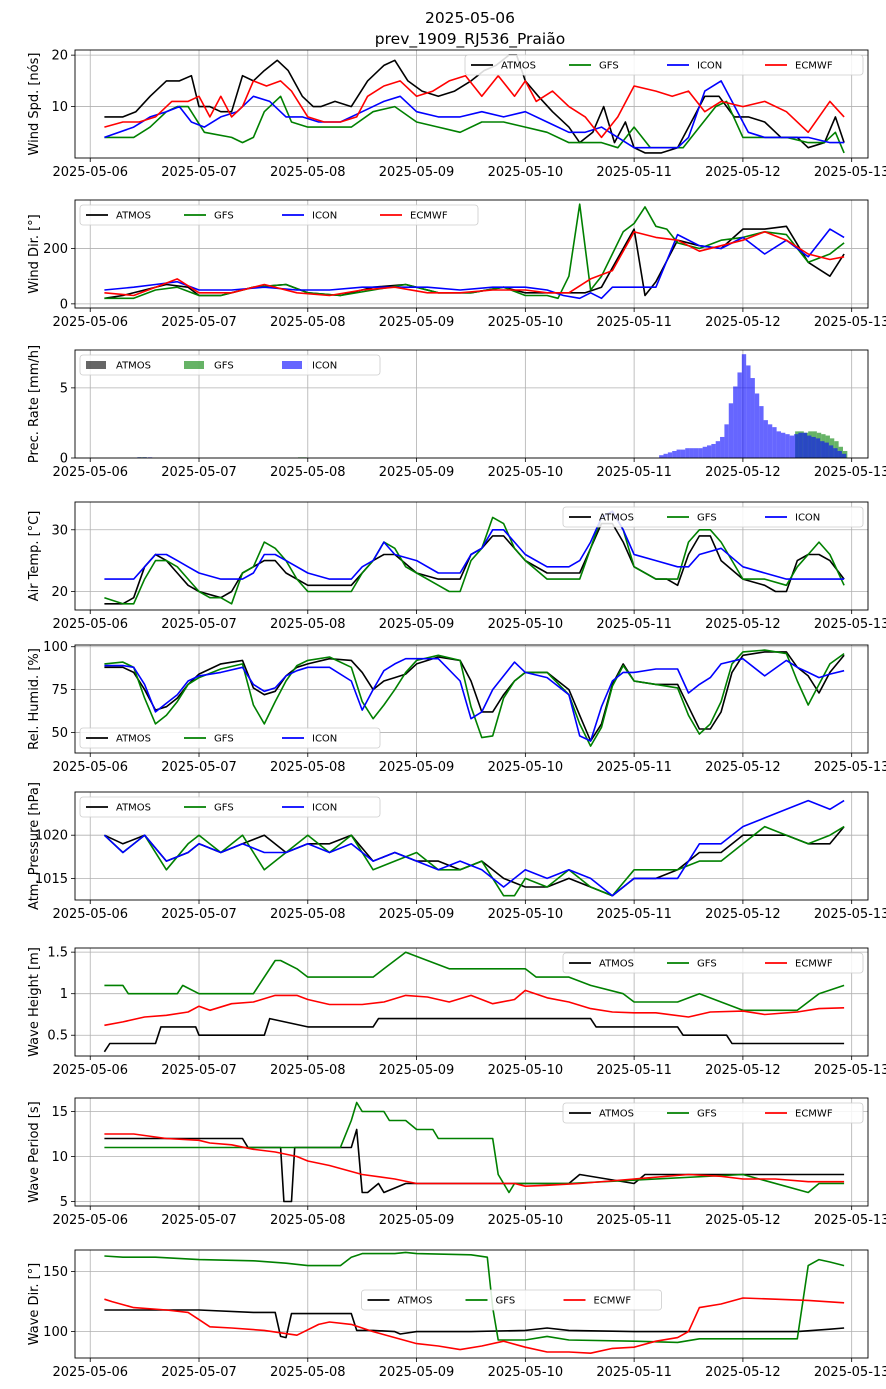  What do you see at coordinates (59, 690) in the screenshot?
I see `y-tick-label: 75` at bounding box center [59, 690].